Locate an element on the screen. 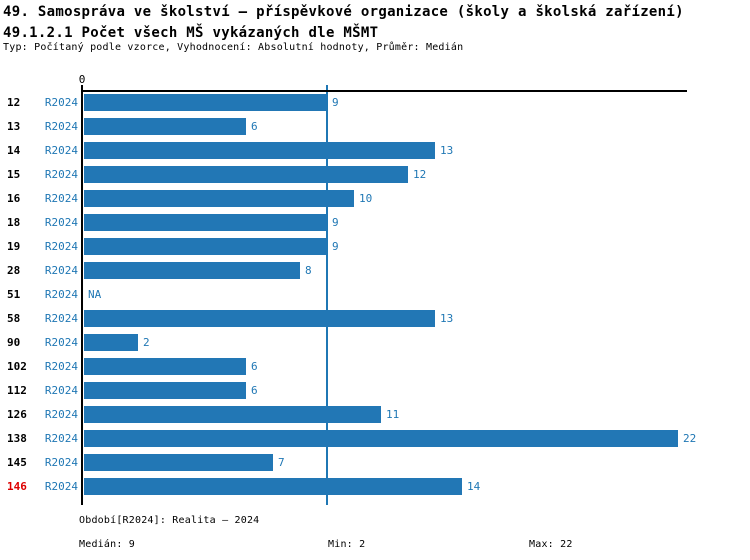 The width and height of the screenshot is (750, 560). row-category-label: 13 is located at coordinates (14, 126).